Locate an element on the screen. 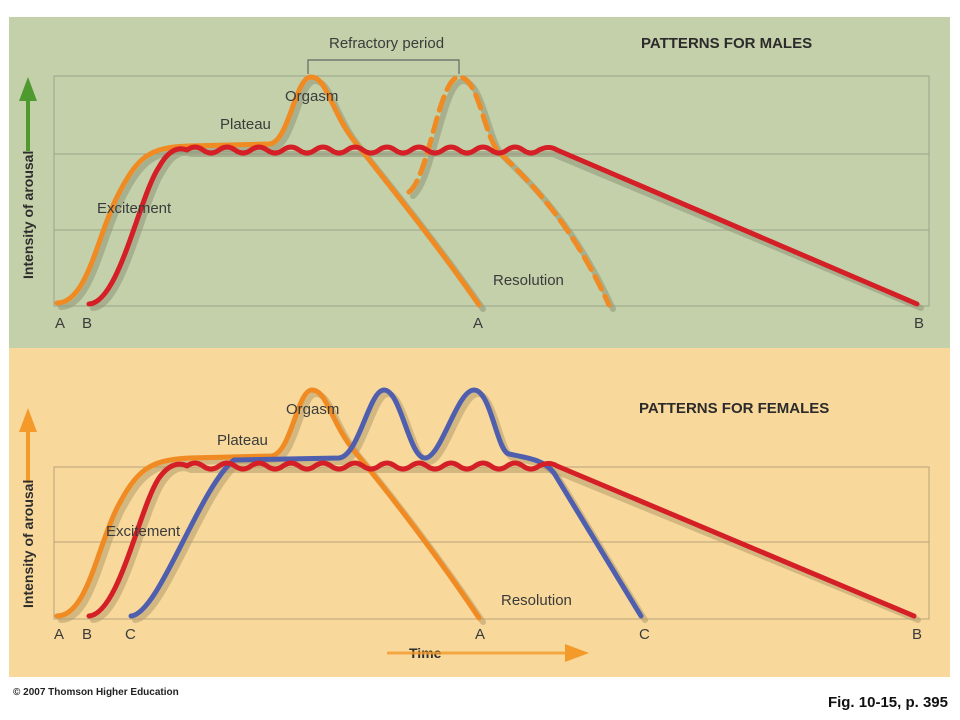  female-marker-a-start: A is located at coordinates (59, 634).